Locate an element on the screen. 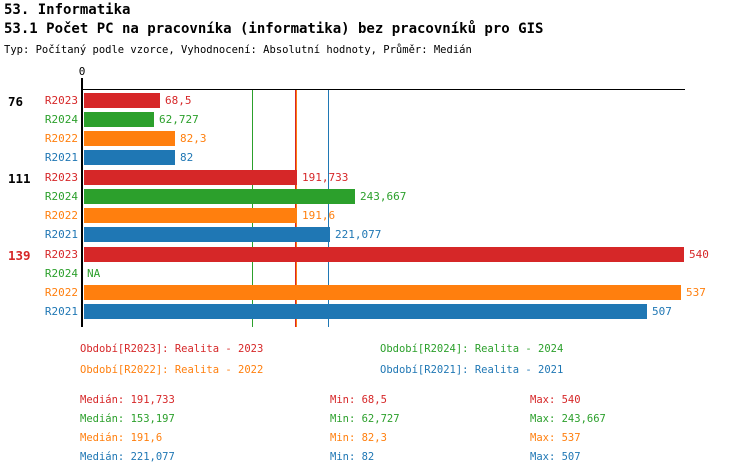 This screenshot has height=476, width=750. stat-min: Min: 68,5 is located at coordinates (358, 400).